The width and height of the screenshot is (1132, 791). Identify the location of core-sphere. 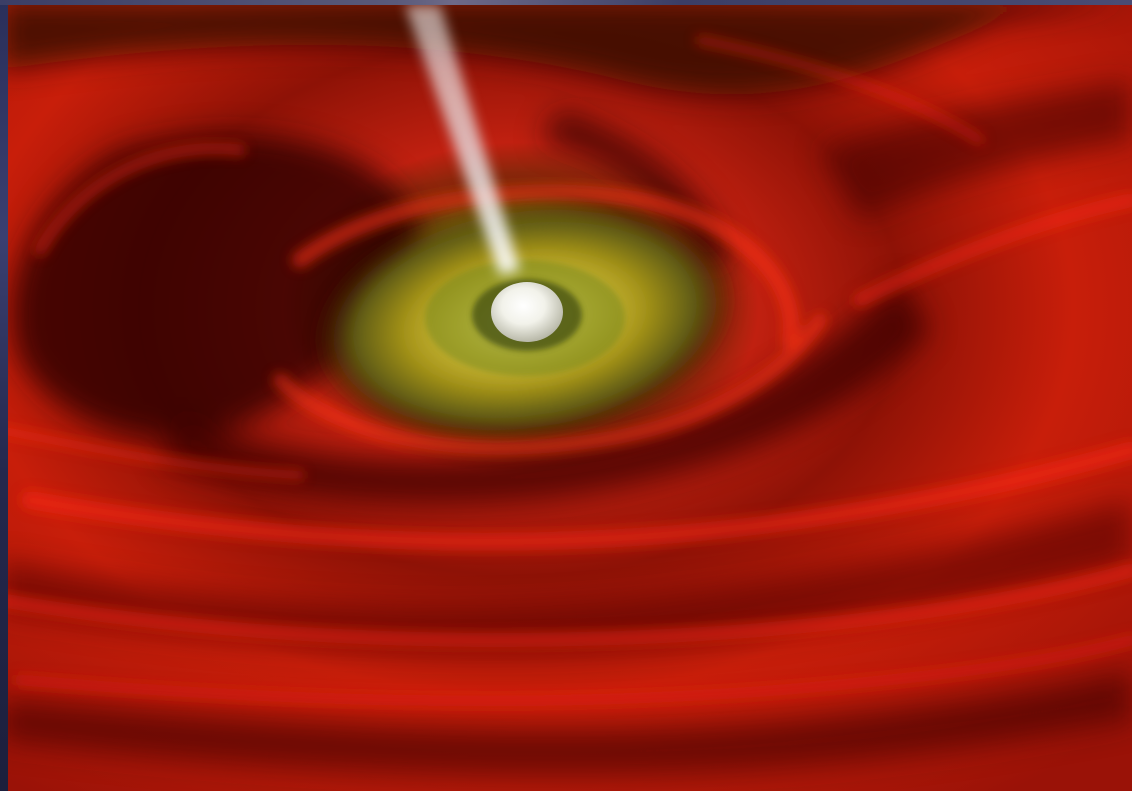
(527, 312).